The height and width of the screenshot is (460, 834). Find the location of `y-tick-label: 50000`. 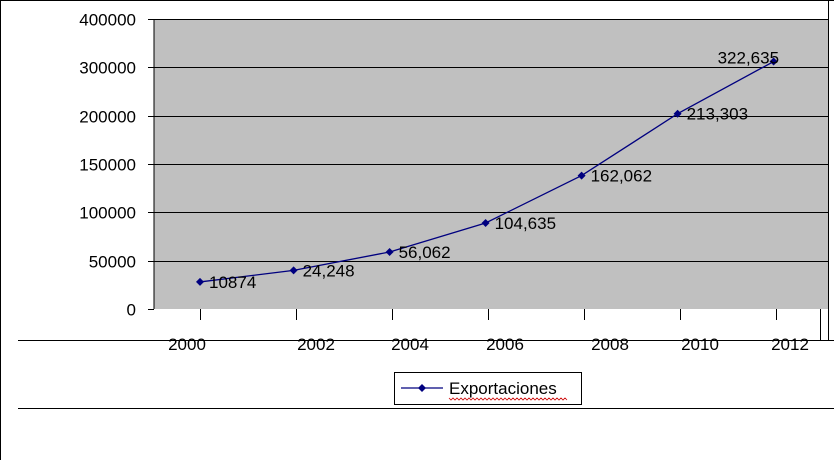

y-tick-label: 50000 is located at coordinates (112, 262).